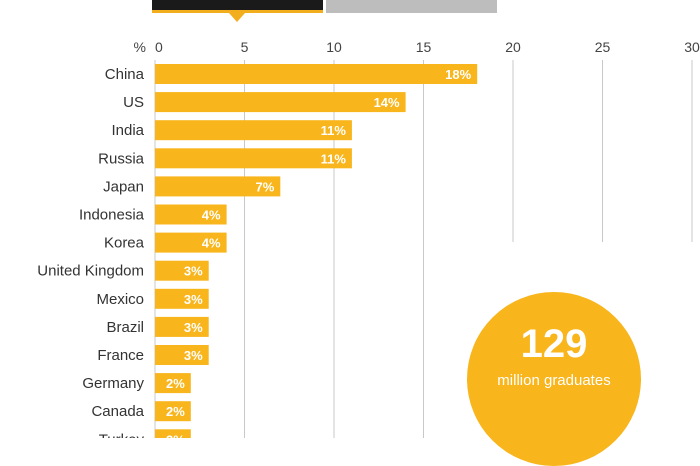  I want to click on tab-inactive, so click(411, 6).